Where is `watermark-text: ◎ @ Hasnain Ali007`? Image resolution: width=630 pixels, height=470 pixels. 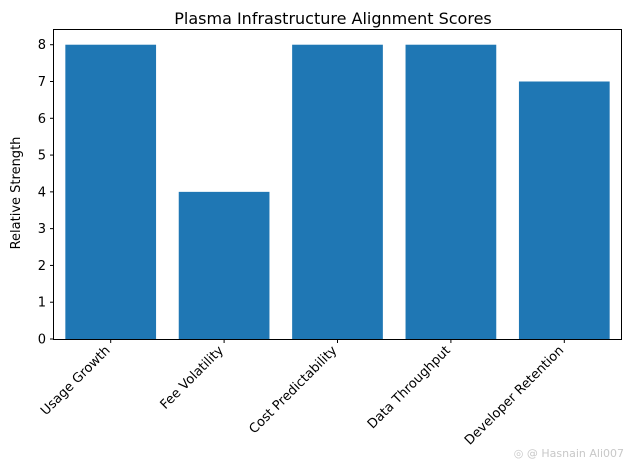 watermark-text: ◎ @ Hasnain Ali007 is located at coordinates (569, 453).